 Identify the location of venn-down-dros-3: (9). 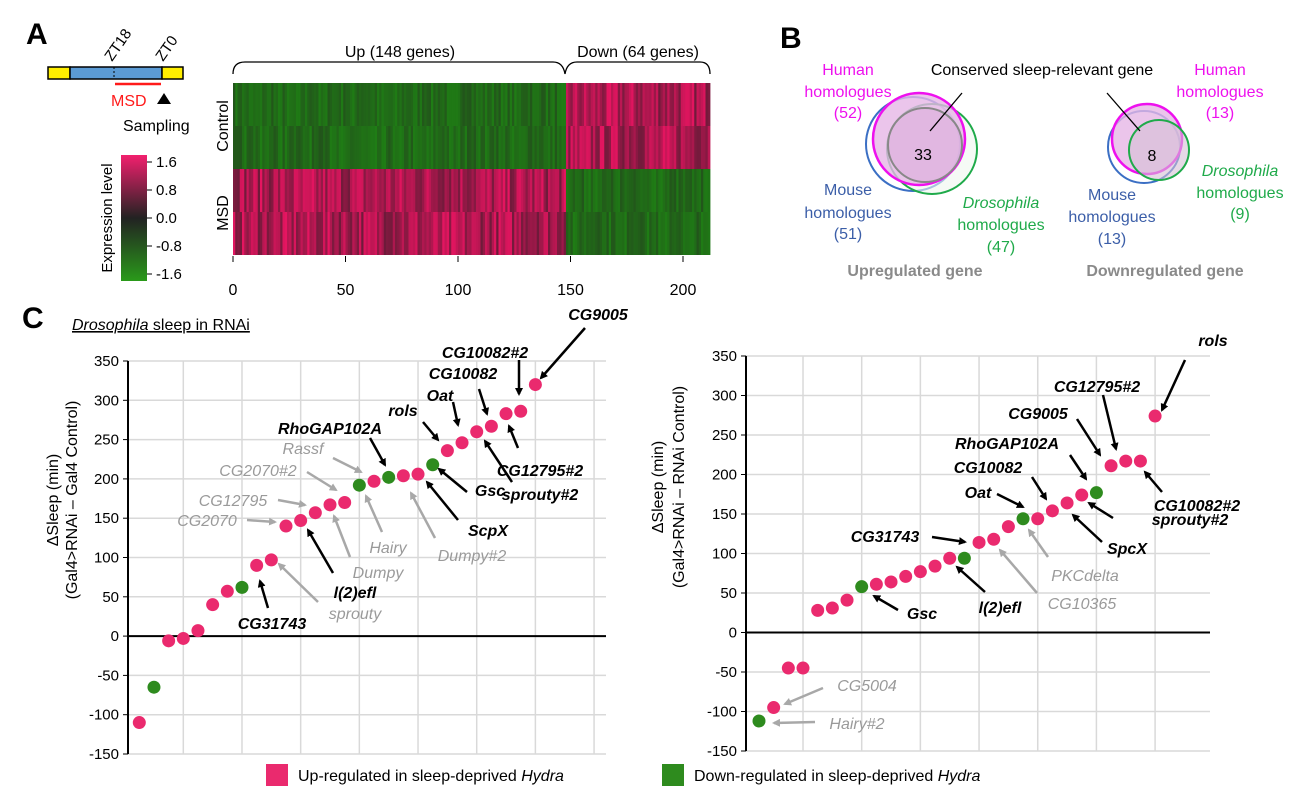
(1240, 214).